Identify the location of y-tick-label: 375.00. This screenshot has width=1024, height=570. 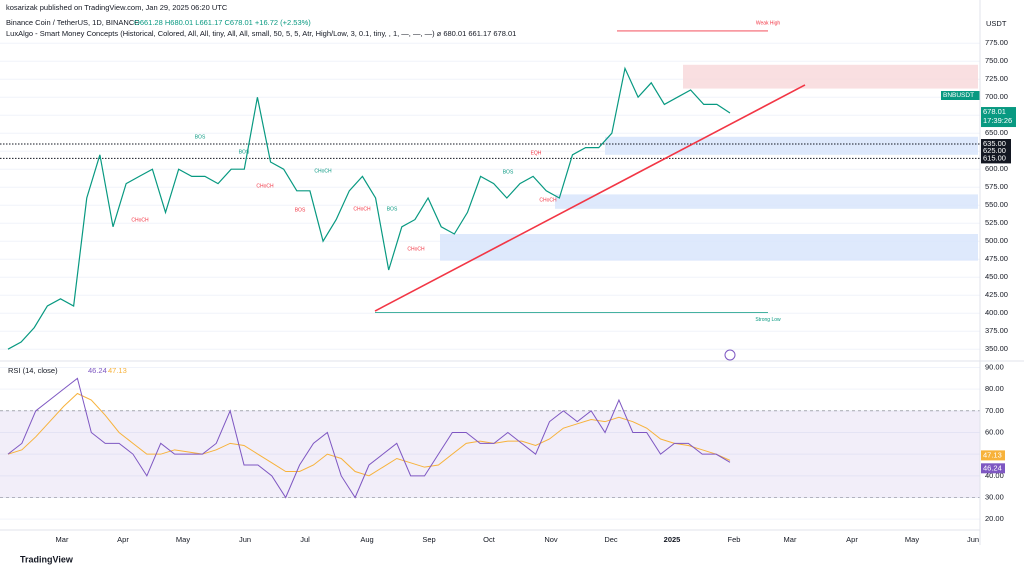
(996, 330).